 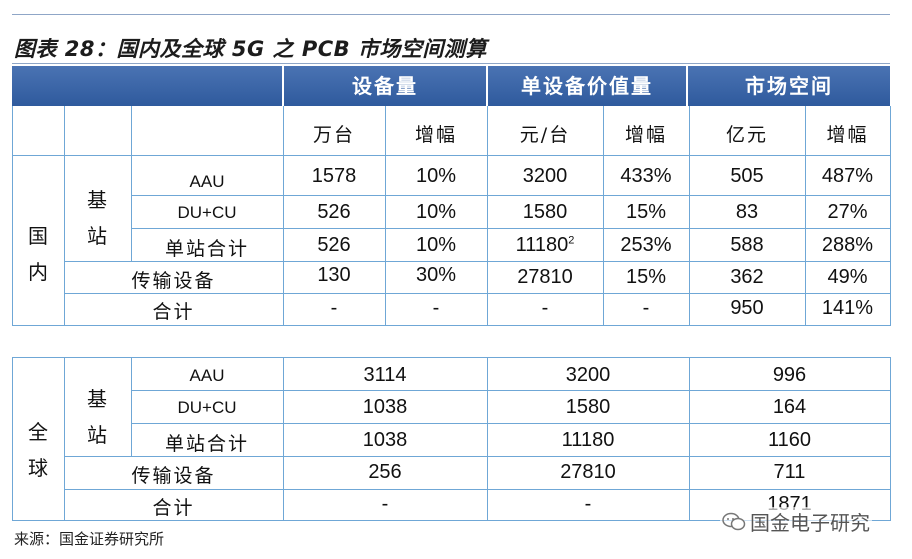 What do you see at coordinates (847, 176) in the screenshot?
I see `table-cell: 487%` at bounding box center [847, 176].